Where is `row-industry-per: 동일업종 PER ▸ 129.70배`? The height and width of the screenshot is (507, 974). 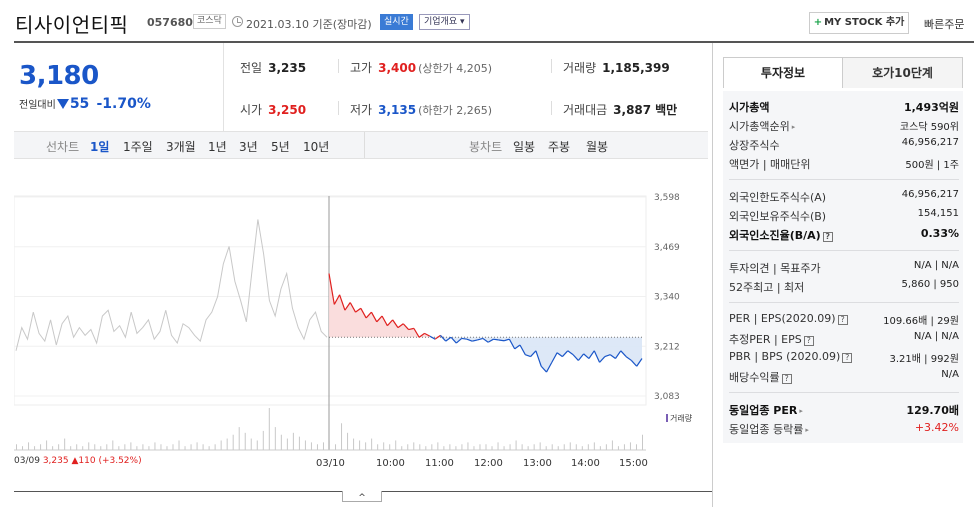 row-industry-per: 동일업종 PER ▸ 129.70배 is located at coordinates (844, 410).